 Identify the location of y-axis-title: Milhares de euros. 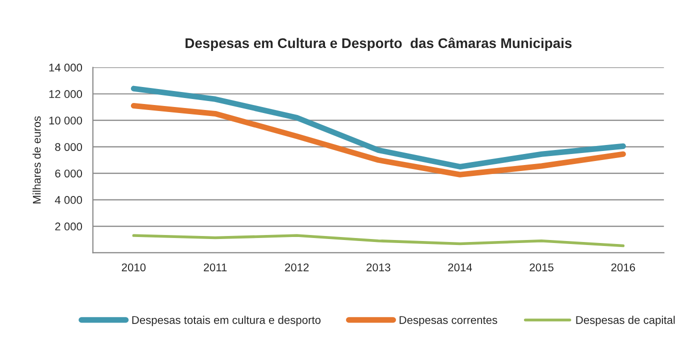
(36, 160).